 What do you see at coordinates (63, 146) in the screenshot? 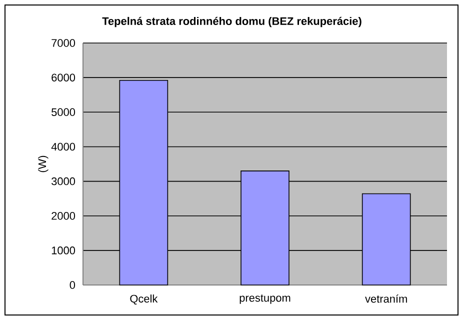
I see `y-tick-label: 4000` at bounding box center [63, 146].